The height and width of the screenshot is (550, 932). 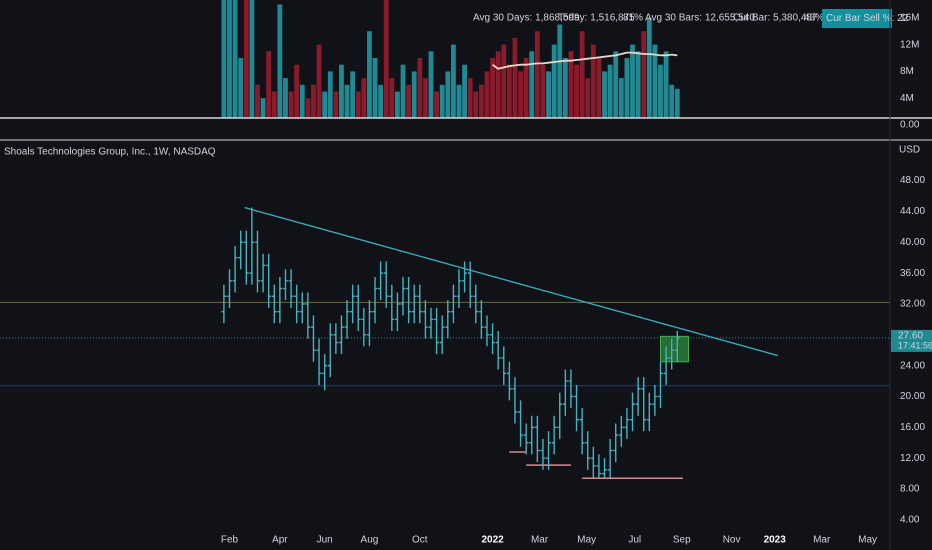 What do you see at coordinates (775, 540) in the screenshot?
I see `x-tick-label: 2023` at bounding box center [775, 540].